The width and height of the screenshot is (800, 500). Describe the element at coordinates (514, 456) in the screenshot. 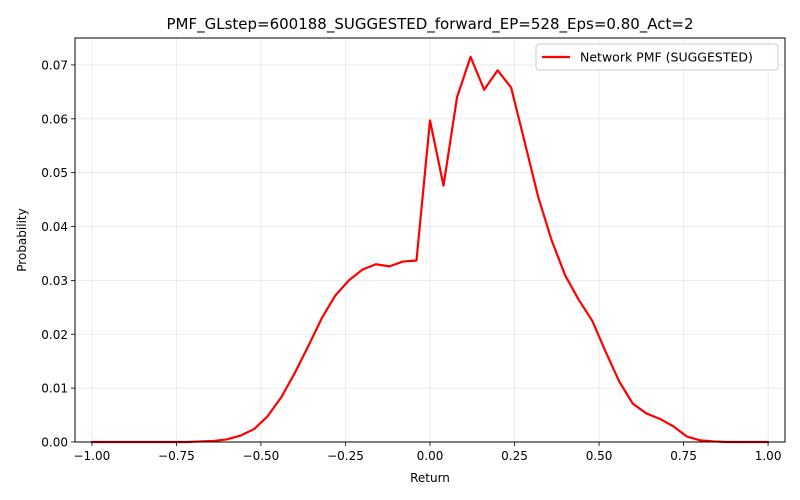

I see `x-tick-label: 0.25` at that location.